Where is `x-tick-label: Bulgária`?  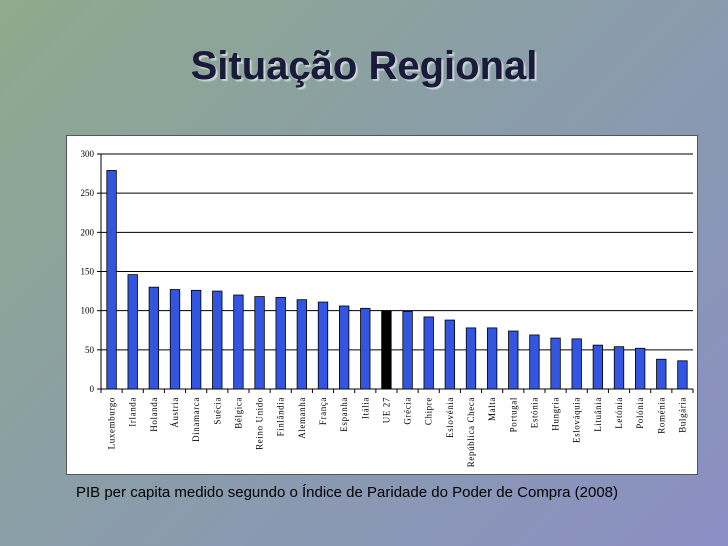
x-tick-label: Bulgária is located at coordinates (682, 415).